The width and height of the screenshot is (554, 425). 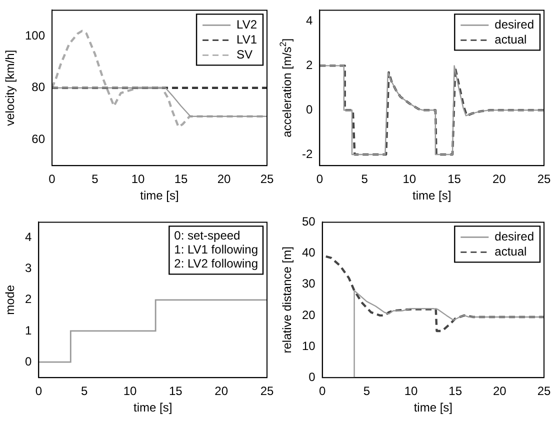 What do you see at coordinates (307, 153) in the screenshot?
I see `y-tick-label: -2` at bounding box center [307, 153].